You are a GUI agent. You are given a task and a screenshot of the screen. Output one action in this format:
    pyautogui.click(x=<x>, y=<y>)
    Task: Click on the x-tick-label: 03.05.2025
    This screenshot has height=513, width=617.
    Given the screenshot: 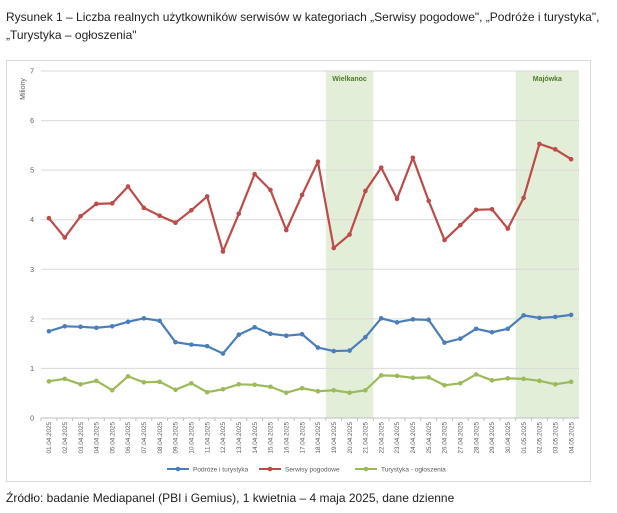 What is the action you would take?
    pyautogui.click(x=555, y=438)
    